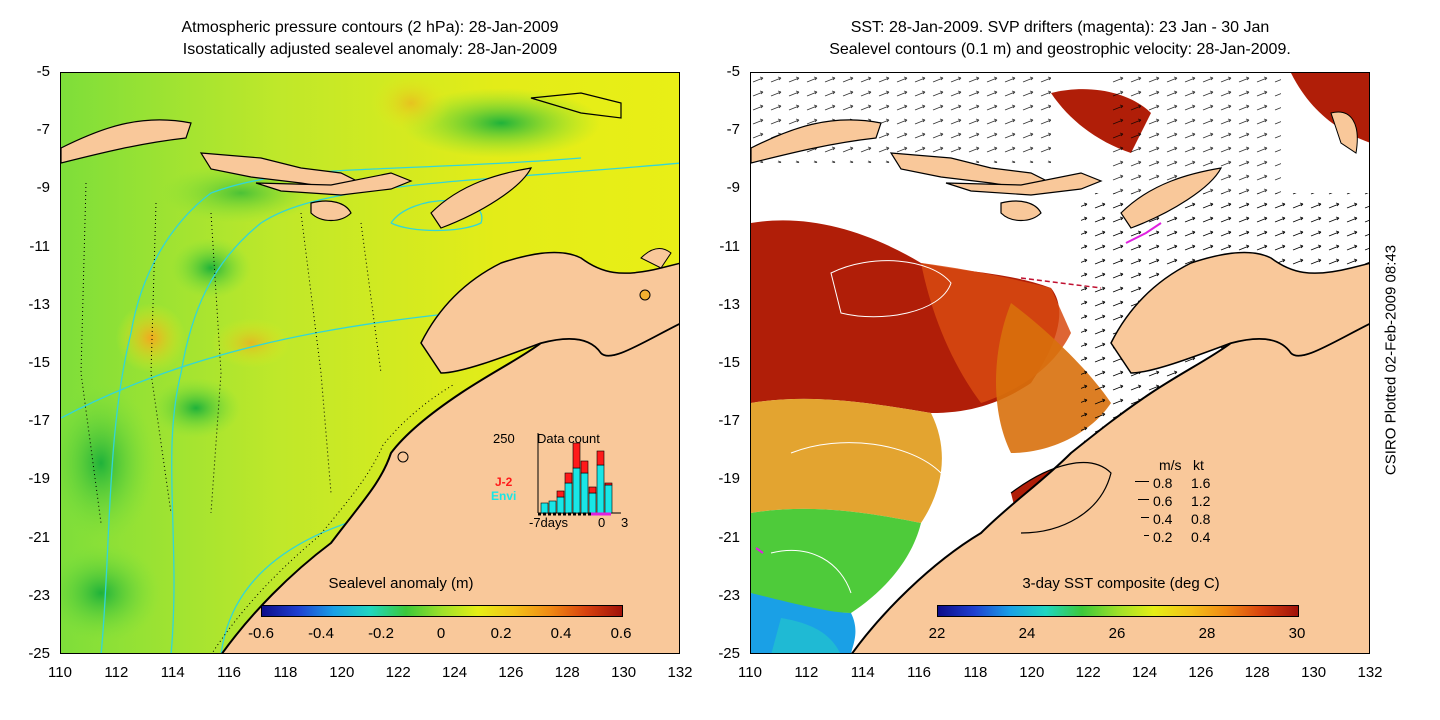  What do you see at coordinates (1201, 483) in the screenshot?
I see `velocity-kt-value: 1.6` at bounding box center [1201, 483].